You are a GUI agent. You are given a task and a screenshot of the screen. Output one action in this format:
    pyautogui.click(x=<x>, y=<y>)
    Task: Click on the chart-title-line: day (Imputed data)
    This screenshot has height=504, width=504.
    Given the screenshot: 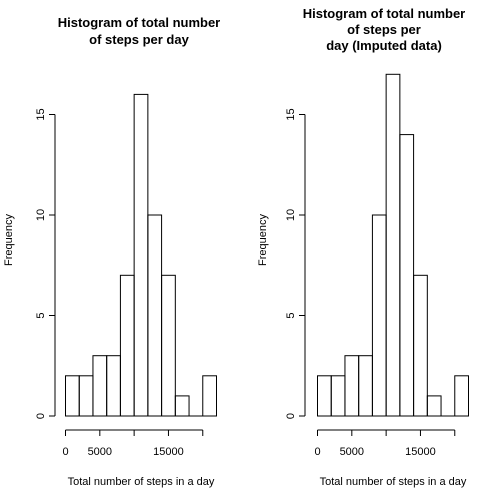 What is the action you would take?
    pyautogui.click(x=384, y=45)
    